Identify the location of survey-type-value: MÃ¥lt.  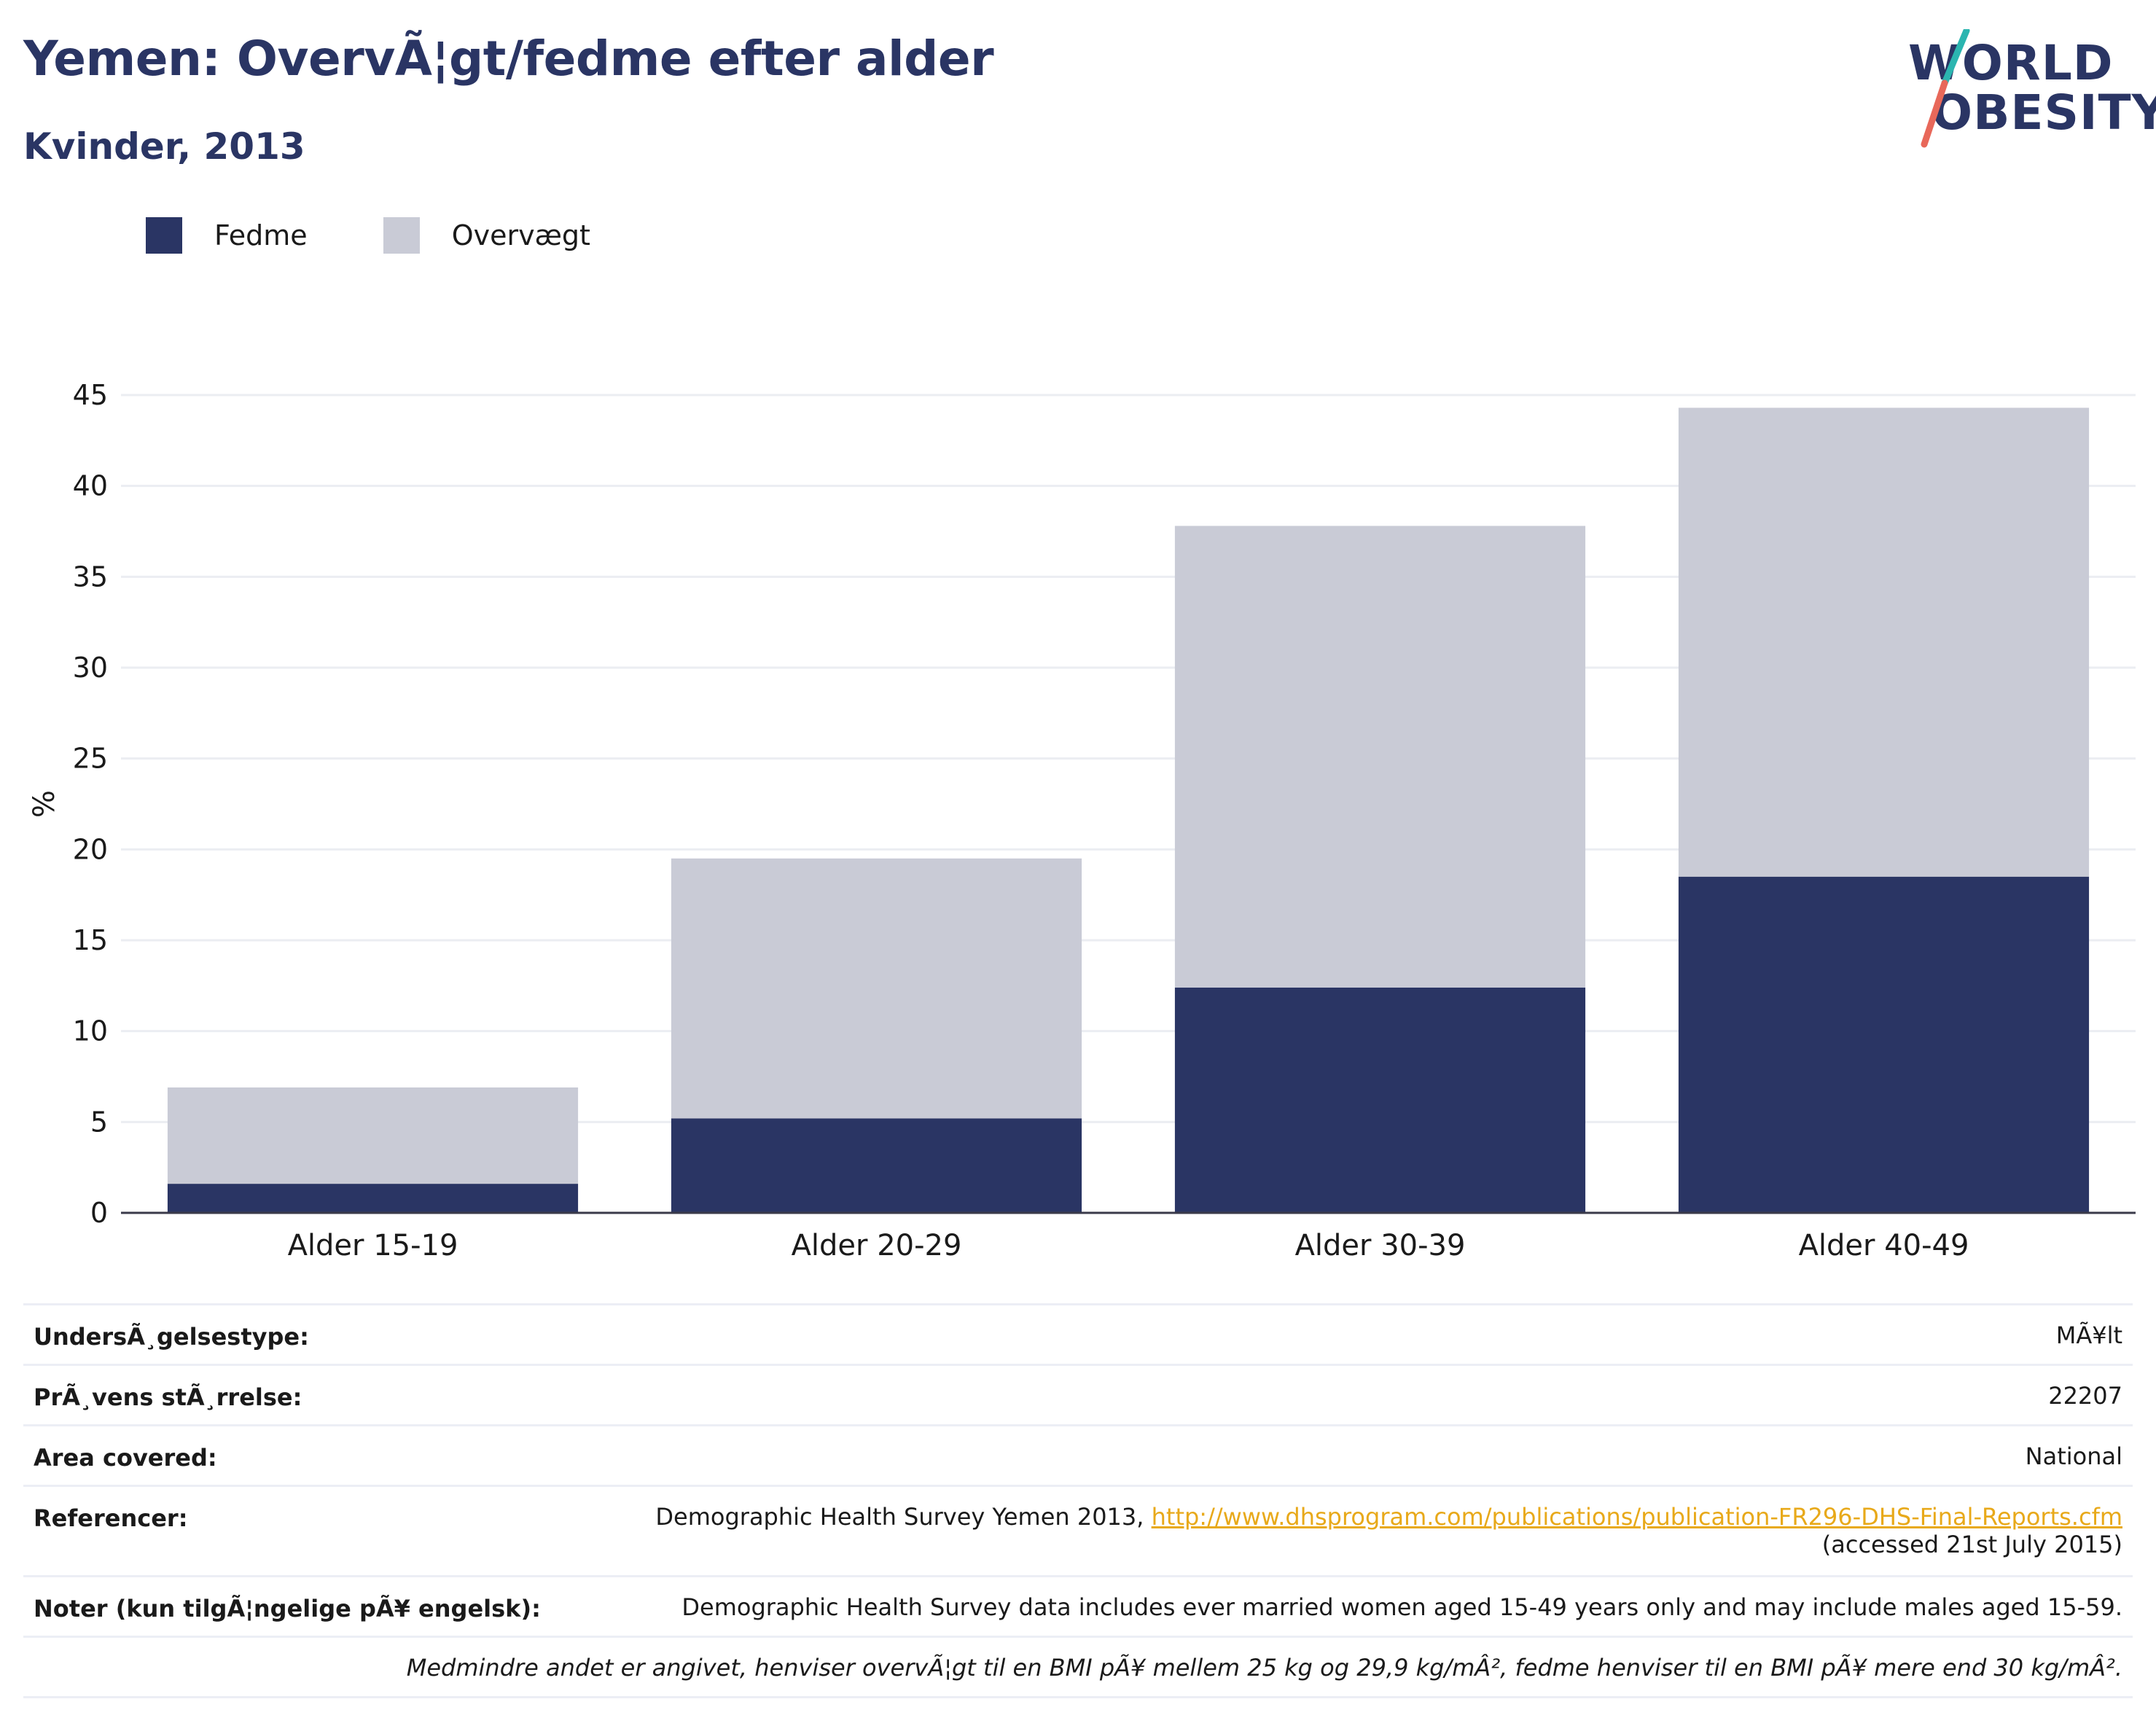
(2089, 1335).